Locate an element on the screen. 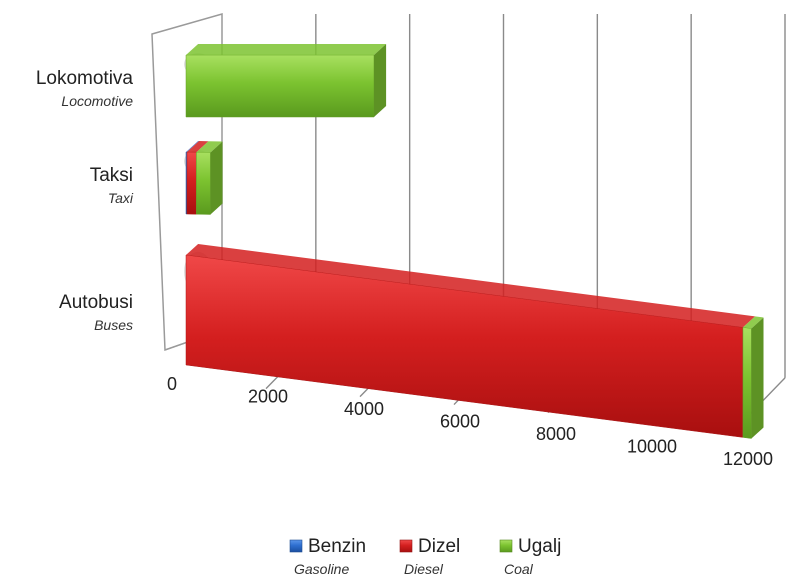 The height and width of the screenshot is (579, 789). x-tick-label: 6000 is located at coordinates (460, 422).